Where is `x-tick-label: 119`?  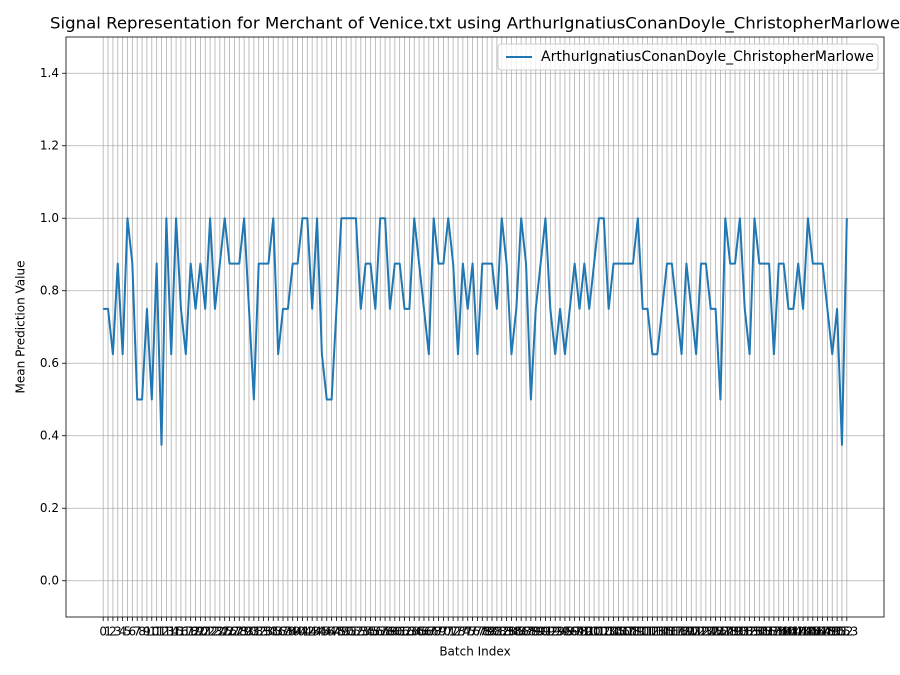 x-tick-label: 119 is located at coordinates (681, 632).